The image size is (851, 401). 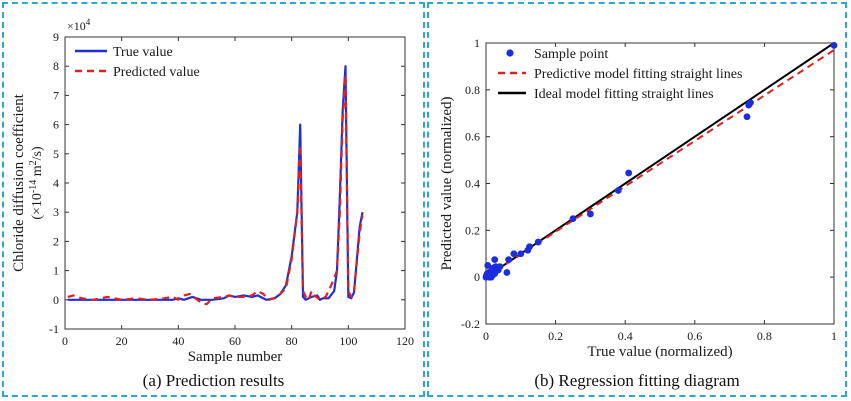 I want to click on x-tick-label-b: 0.4, so click(x=625, y=336).